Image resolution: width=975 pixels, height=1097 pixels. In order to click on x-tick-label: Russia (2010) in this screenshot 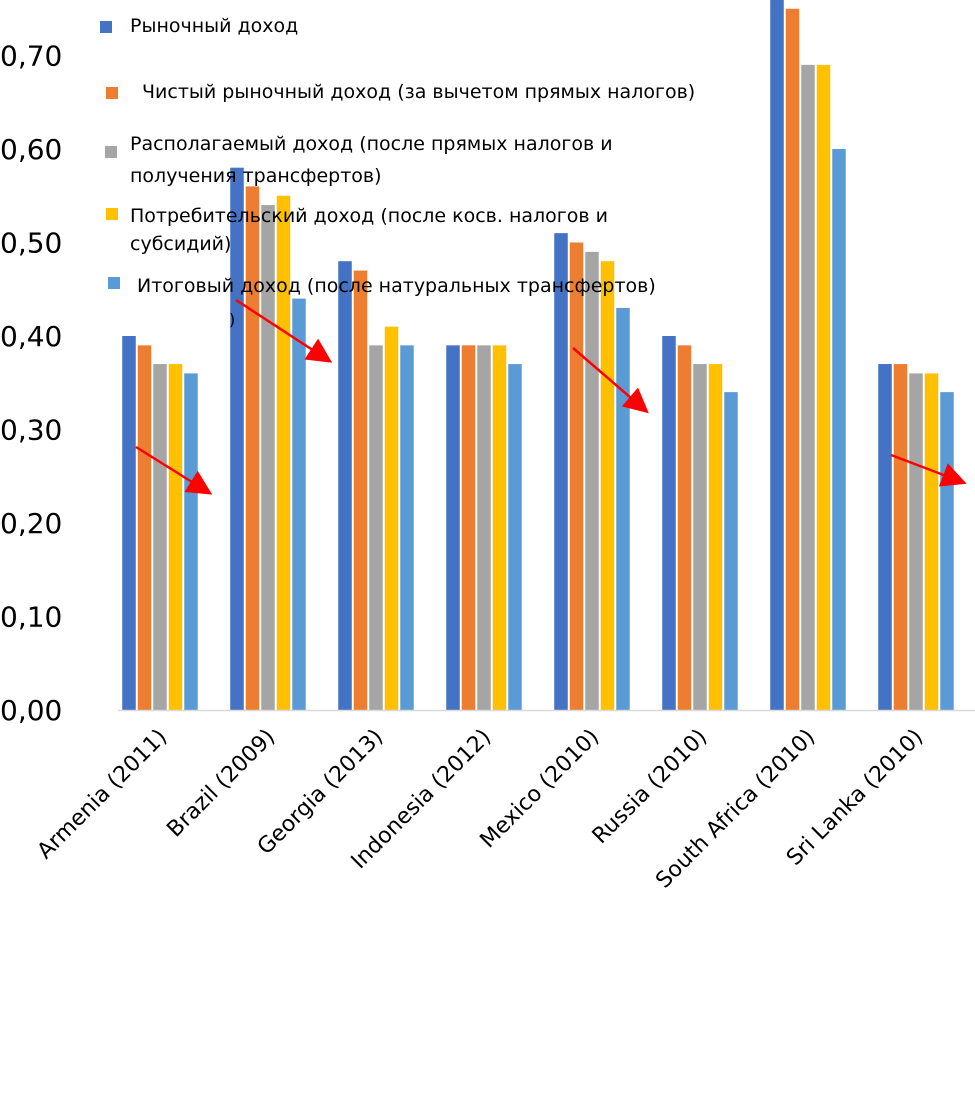, I will do `click(650, 787)`.